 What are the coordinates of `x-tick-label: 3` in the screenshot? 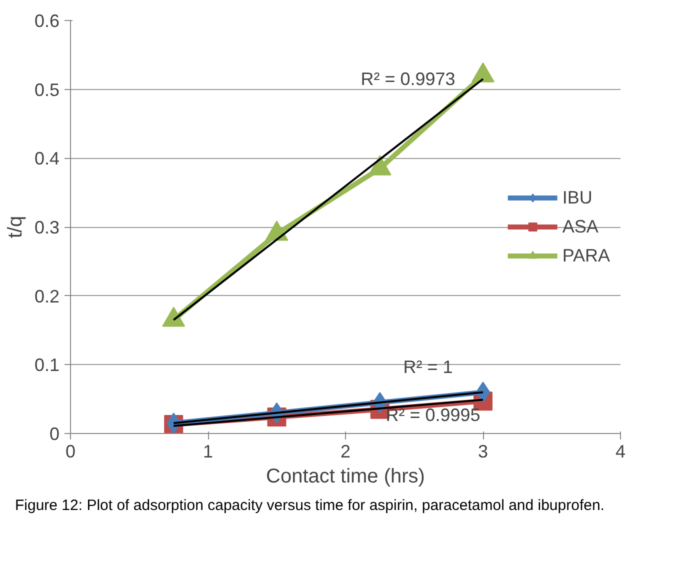 It's located at (483, 452).